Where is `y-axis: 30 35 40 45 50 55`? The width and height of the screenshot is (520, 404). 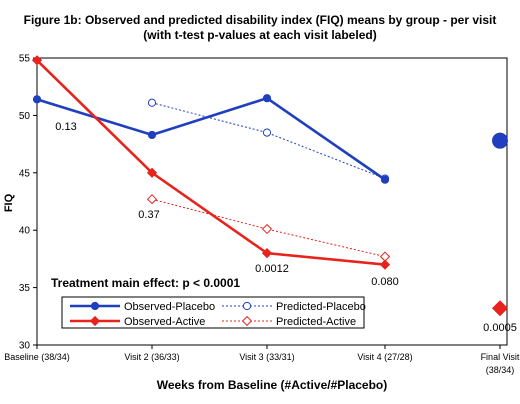 y-axis: 30 35 40 45 50 55 is located at coordinates (28, 203).